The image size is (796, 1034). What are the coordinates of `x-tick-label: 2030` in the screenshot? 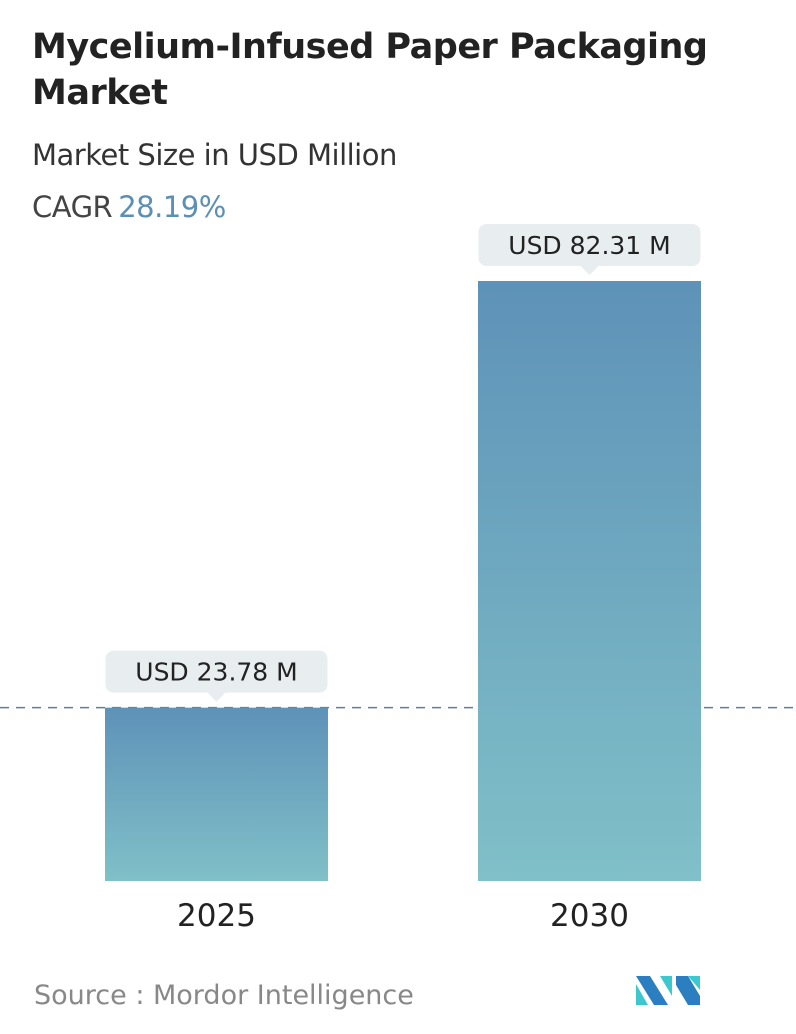 It's located at (589, 916).